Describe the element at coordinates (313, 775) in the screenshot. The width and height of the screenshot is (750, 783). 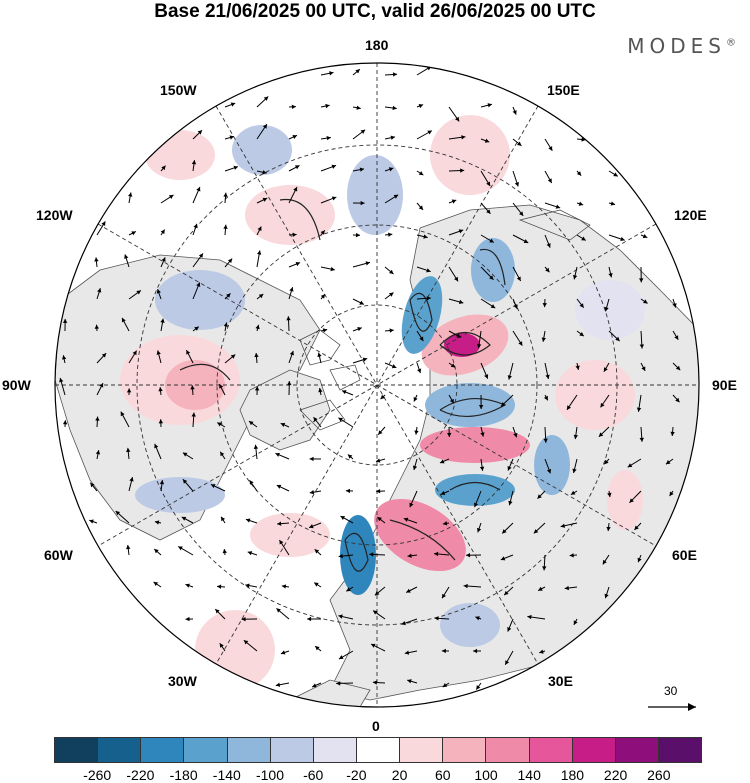
I see `colorbar-tick-label: -60` at that location.